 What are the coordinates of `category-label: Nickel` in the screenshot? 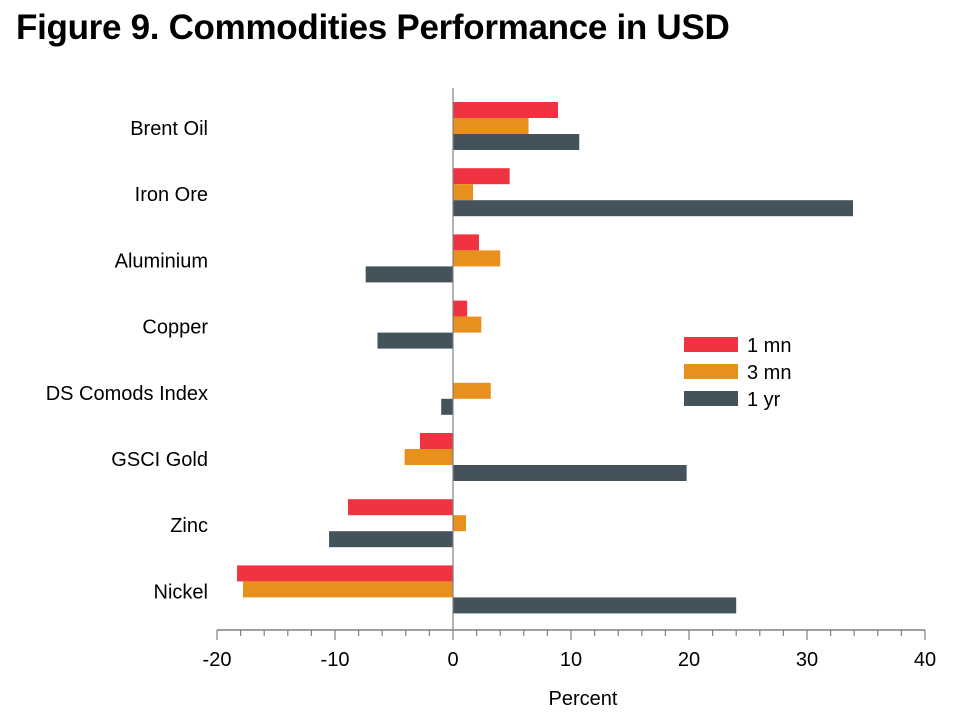 It's located at (181, 592).